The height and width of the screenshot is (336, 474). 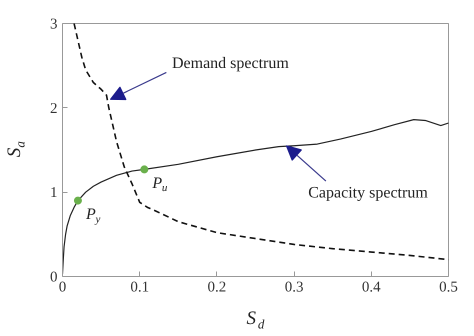 I want to click on x-tick-label: 0.3, so click(x=294, y=288).